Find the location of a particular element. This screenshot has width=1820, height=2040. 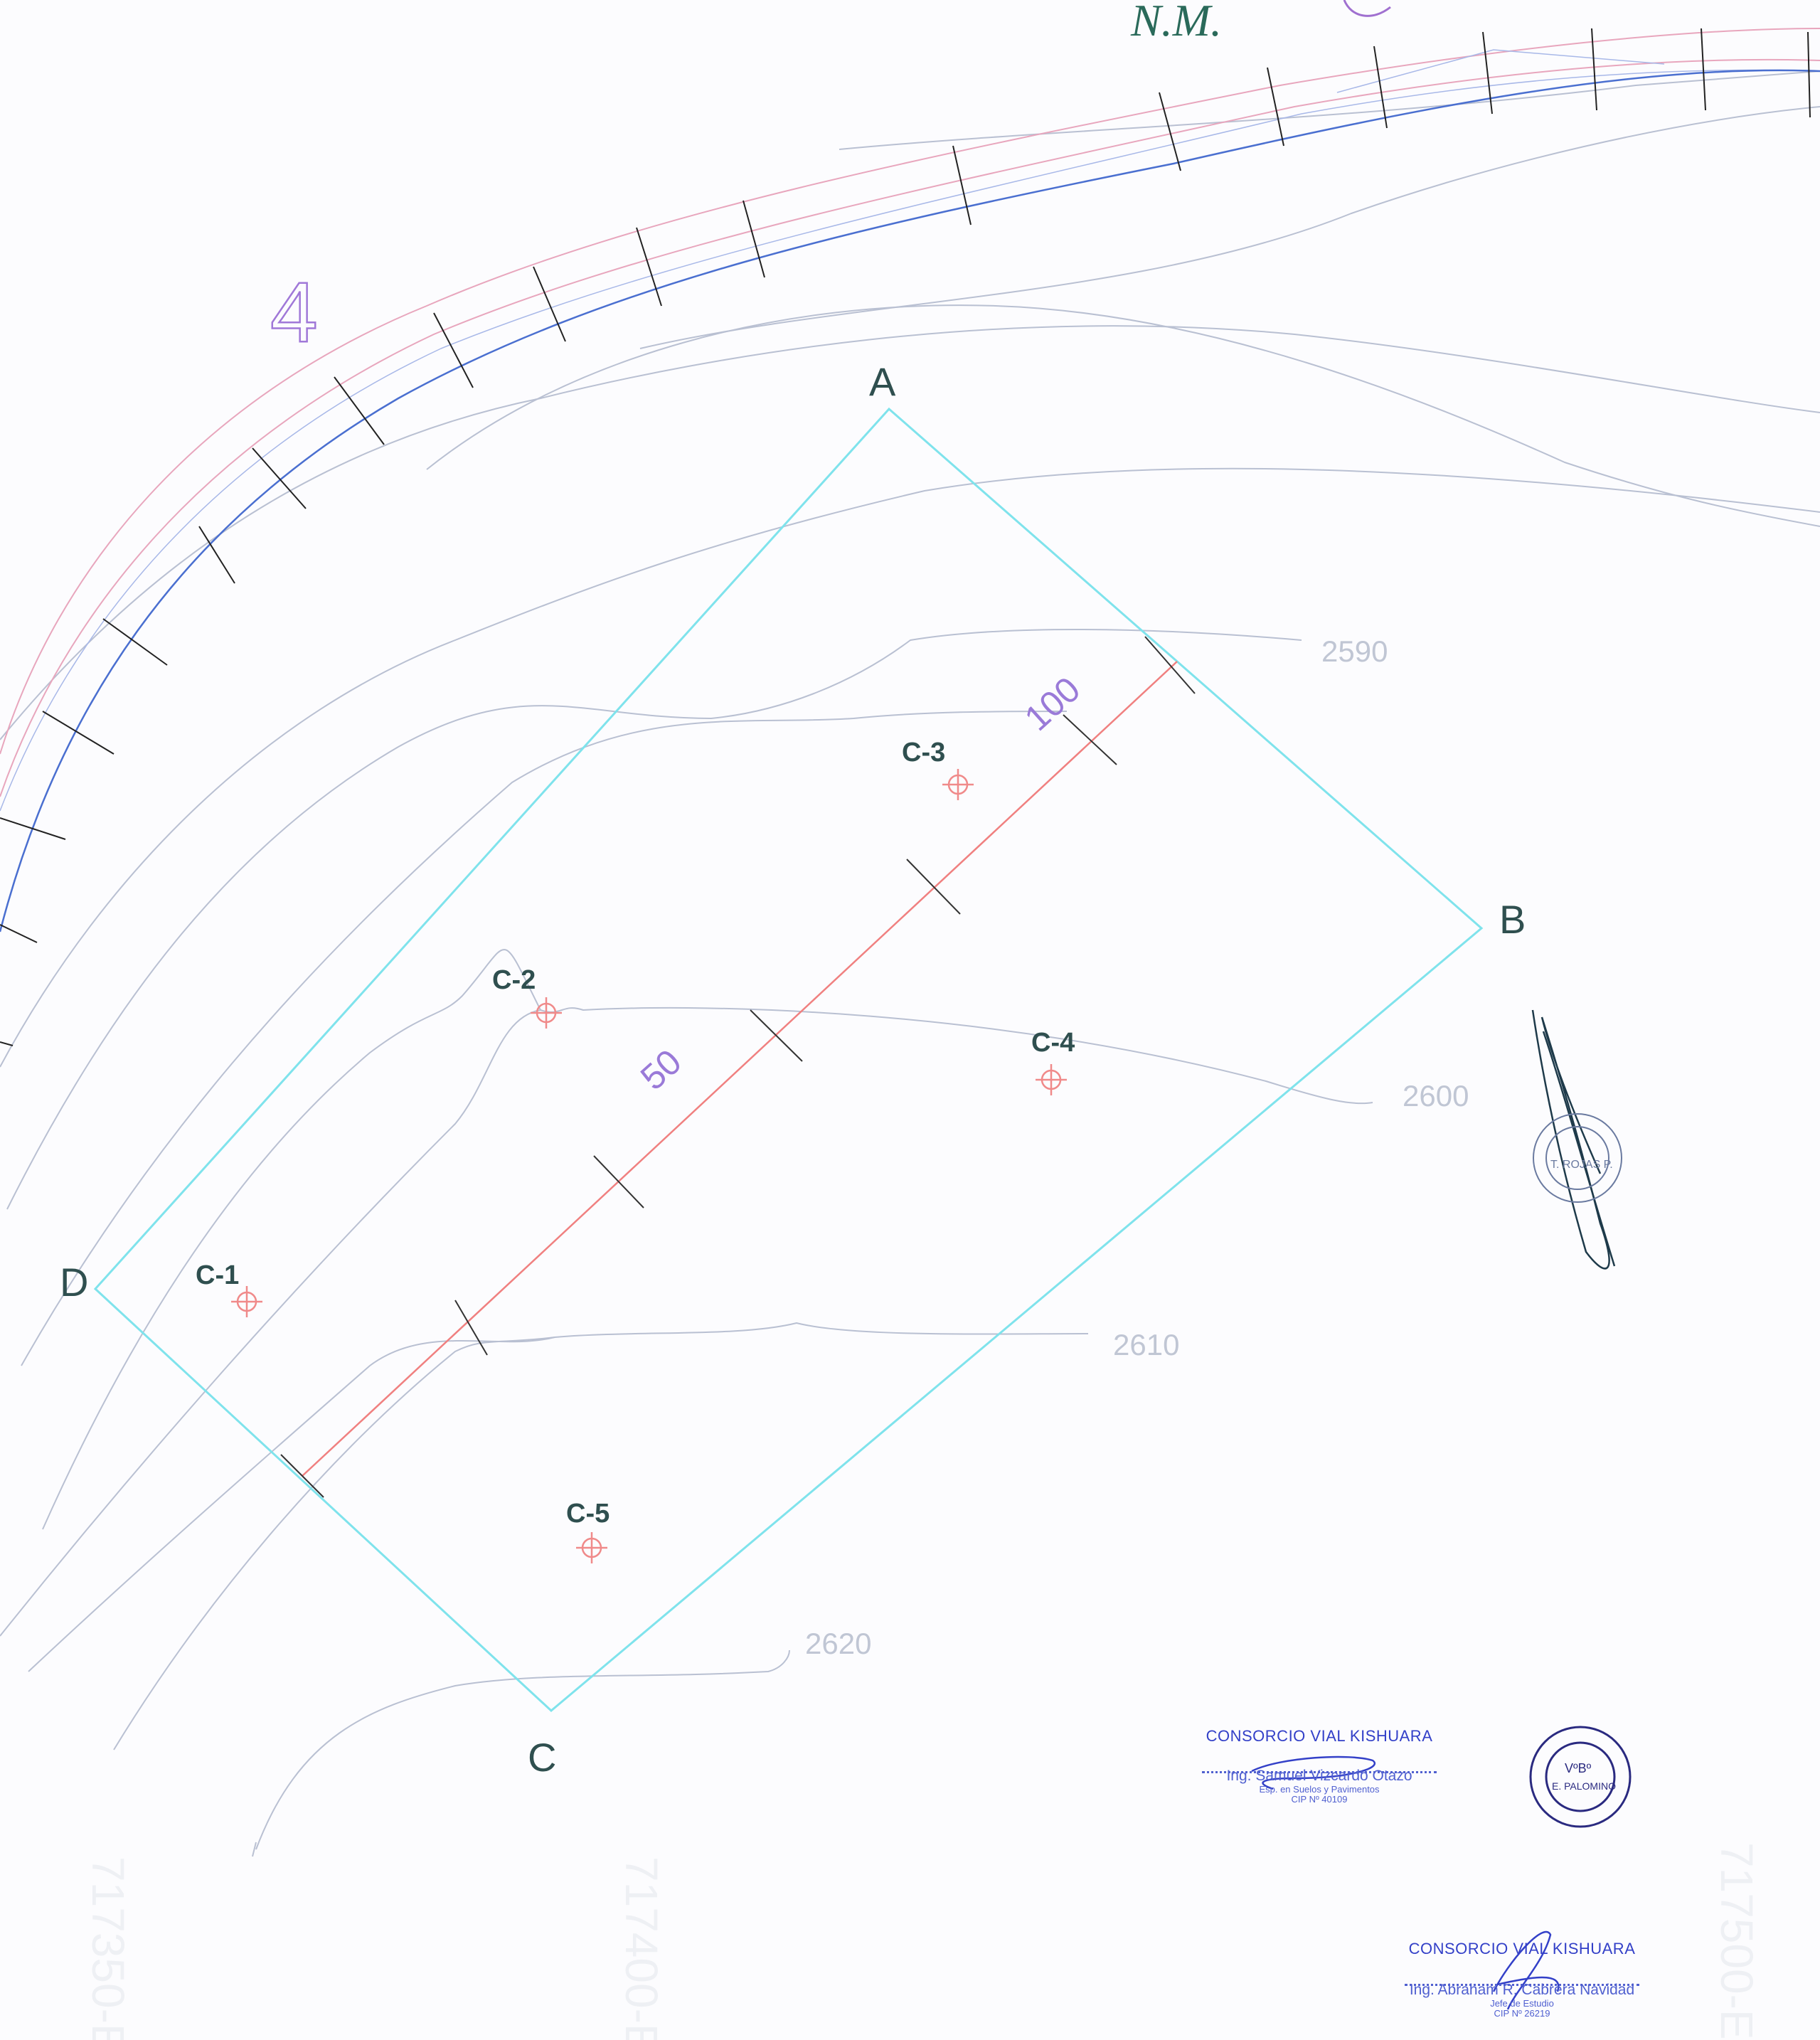

seal-name: T. ROJAS P. is located at coordinates (1581, 1165).